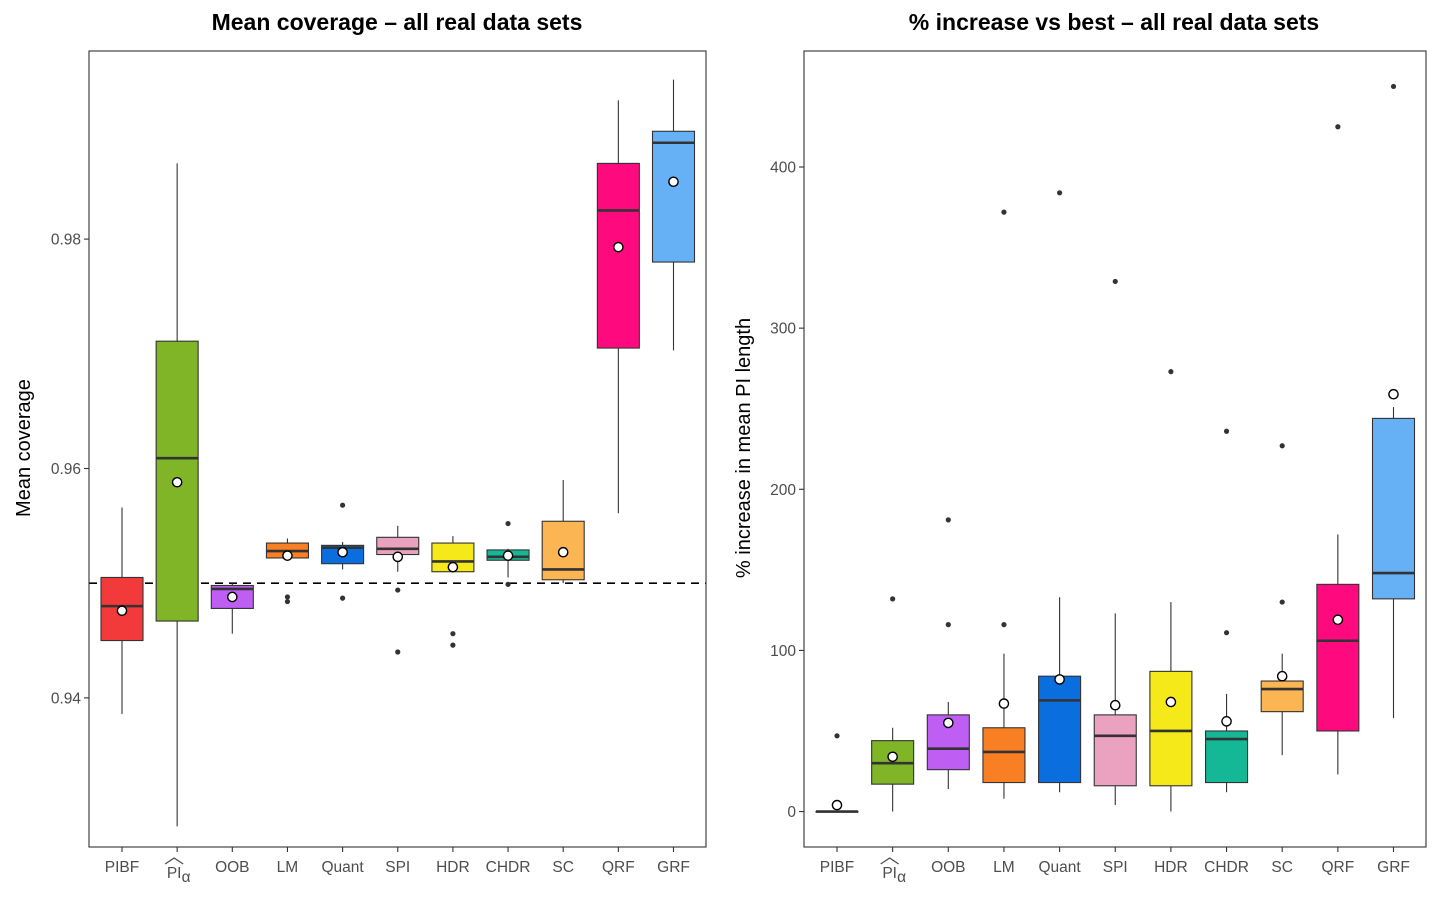  Describe the element at coordinates (744, 448) in the screenshot. I see `y-axis-label: % increase in mean PI length` at that location.